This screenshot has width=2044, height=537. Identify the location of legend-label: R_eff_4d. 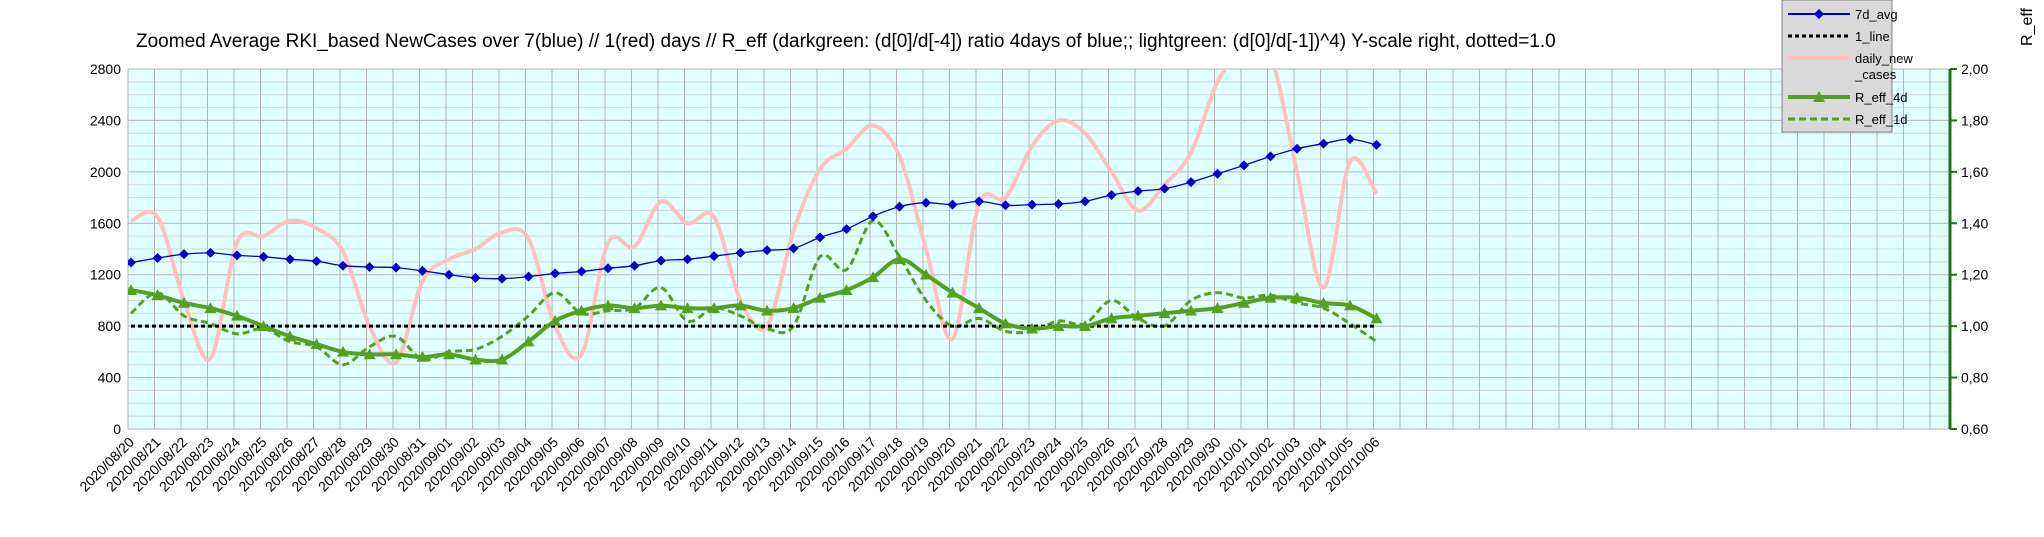
(1881, 97).